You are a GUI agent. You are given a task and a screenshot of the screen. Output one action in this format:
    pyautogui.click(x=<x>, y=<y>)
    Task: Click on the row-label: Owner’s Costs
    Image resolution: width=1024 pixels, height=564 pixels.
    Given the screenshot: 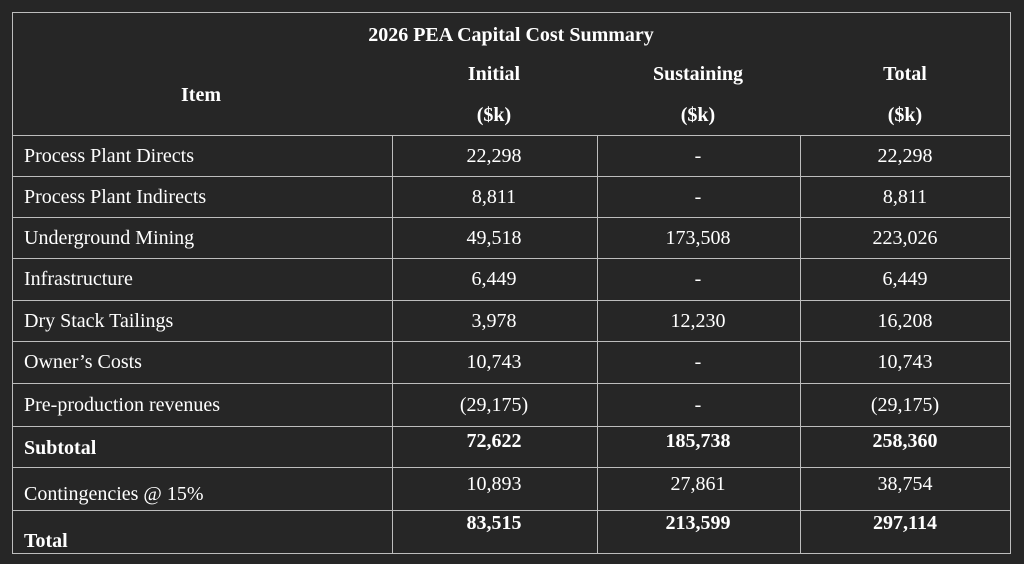 What is the action you would take?
    pyautogui.click(x=83, y=362)
    